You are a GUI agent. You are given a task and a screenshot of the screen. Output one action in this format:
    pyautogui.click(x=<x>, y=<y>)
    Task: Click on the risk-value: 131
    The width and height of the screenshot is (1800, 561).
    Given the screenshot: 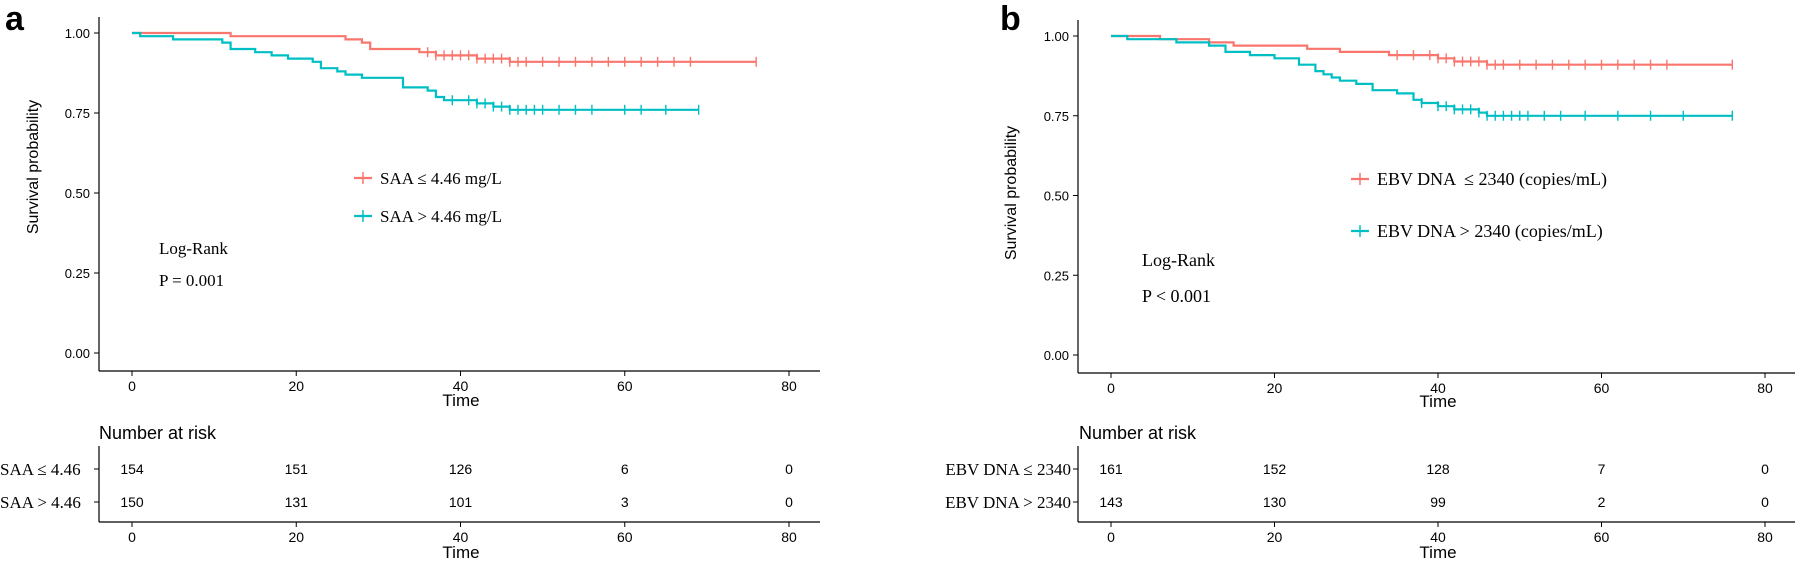 What is the action you would take?
    pyautogui.click(x=297, y=502)
    